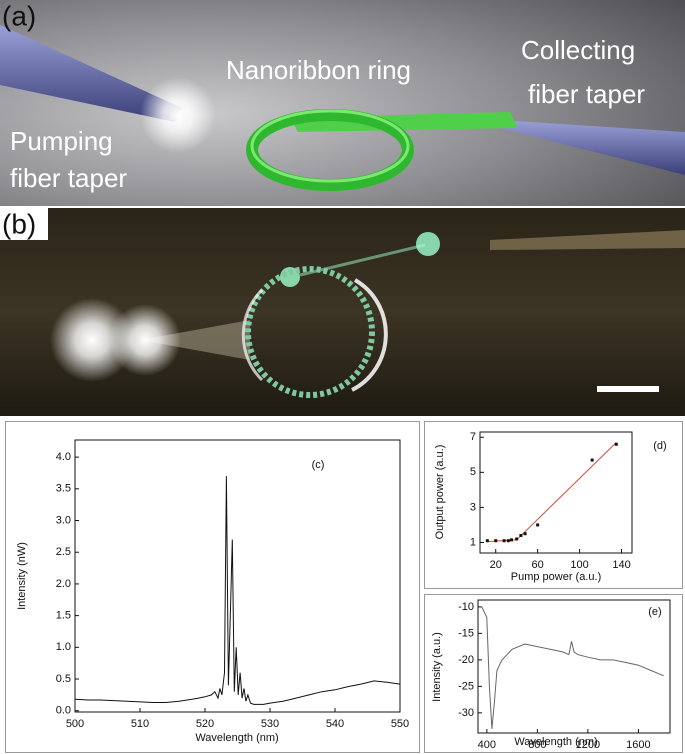 The height and width of the screenshot is (754, 685). I want to click on y-tick-label: -10, so click(466, 607).